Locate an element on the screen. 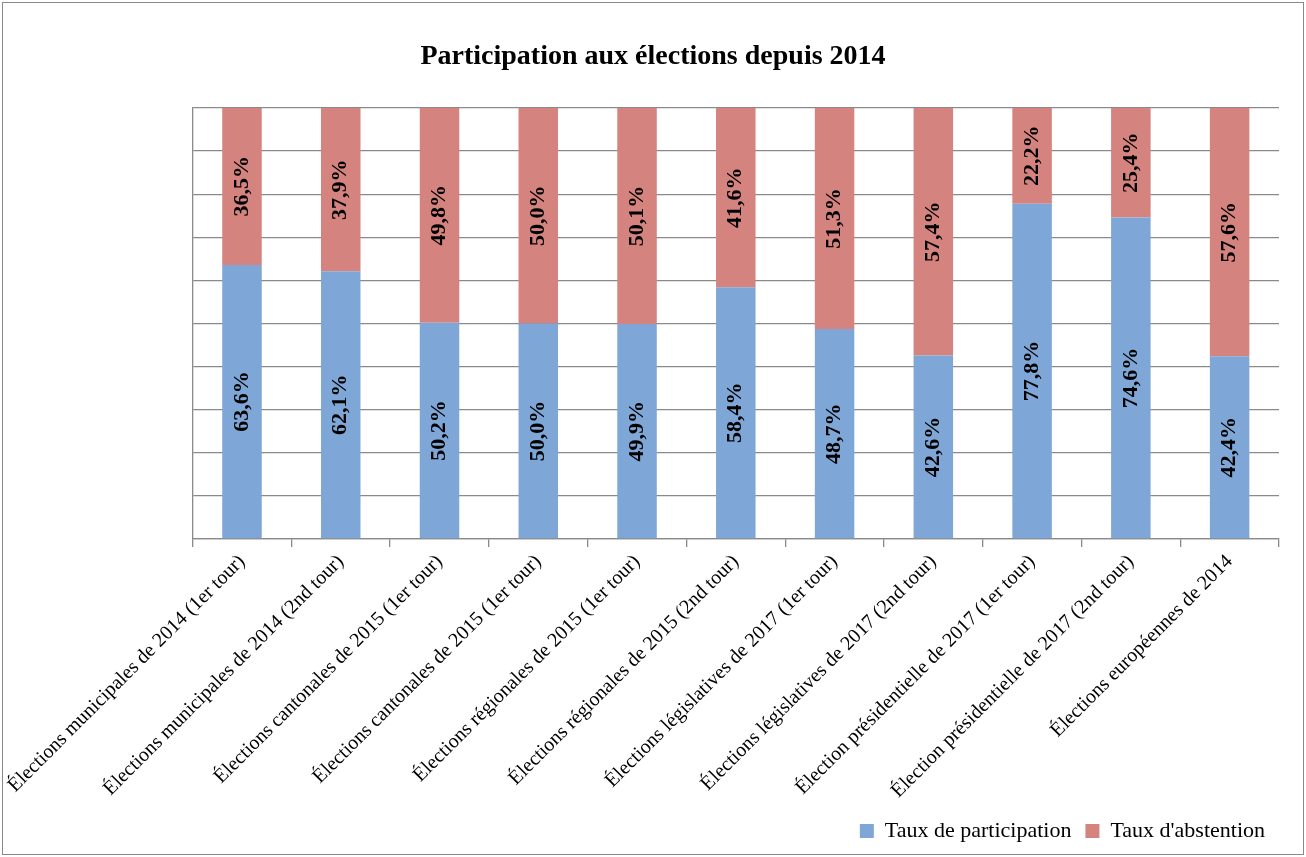 The image size is (1306, 857). data-label: 51,3% is located at coordinates (833, 218).